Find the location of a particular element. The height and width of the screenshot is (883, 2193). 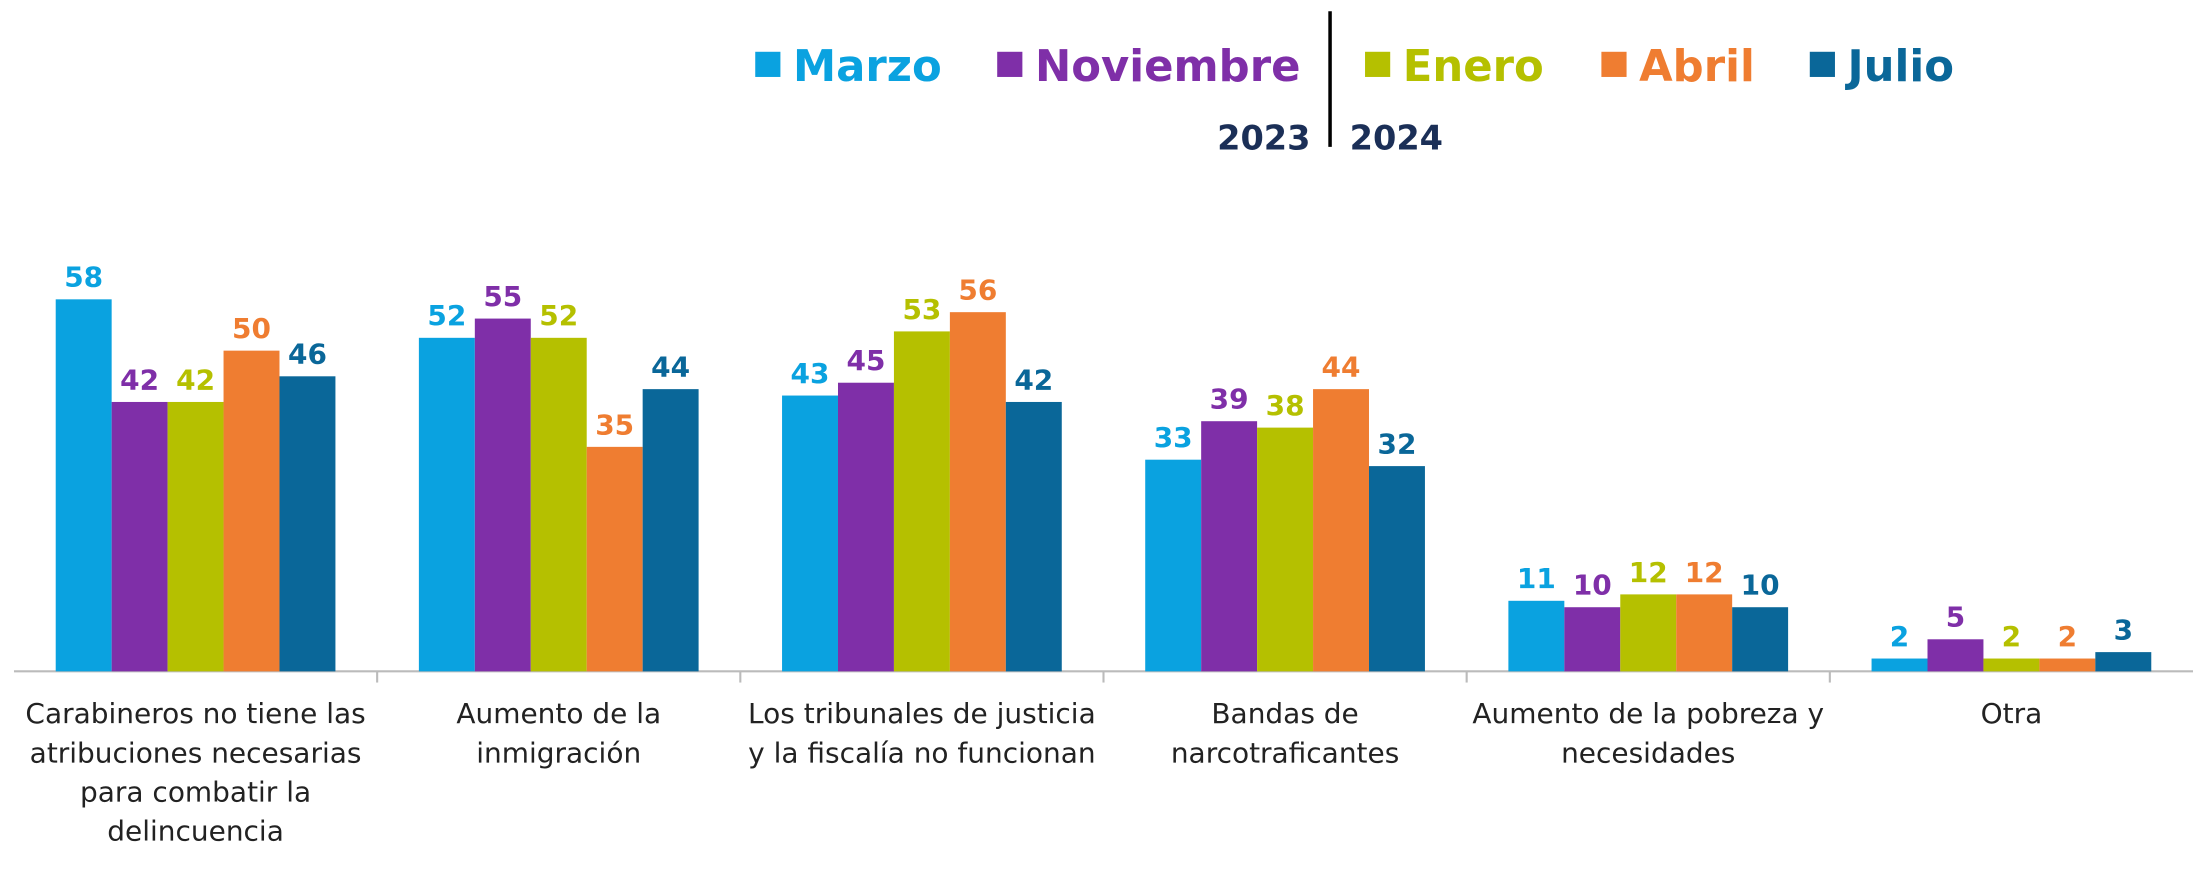

x-tick-label-box: Aumento de la inmigración is located at coordinates (559, 733).